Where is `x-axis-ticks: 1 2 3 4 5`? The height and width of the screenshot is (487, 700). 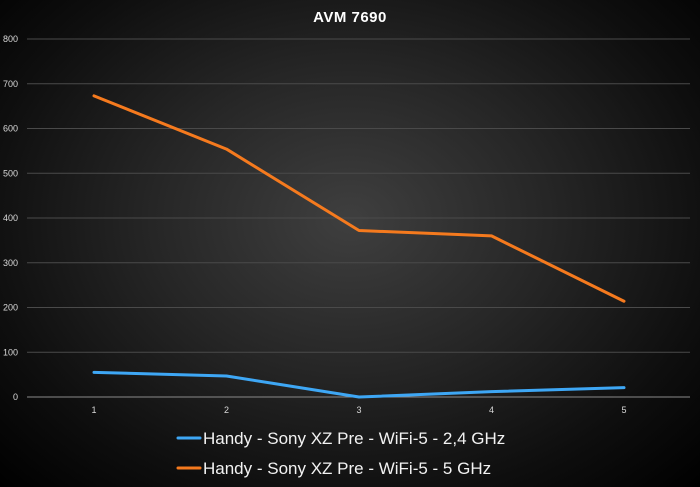
x-axis-ticks: 1 2 3 4 5 is located at coordinates (358, 410).